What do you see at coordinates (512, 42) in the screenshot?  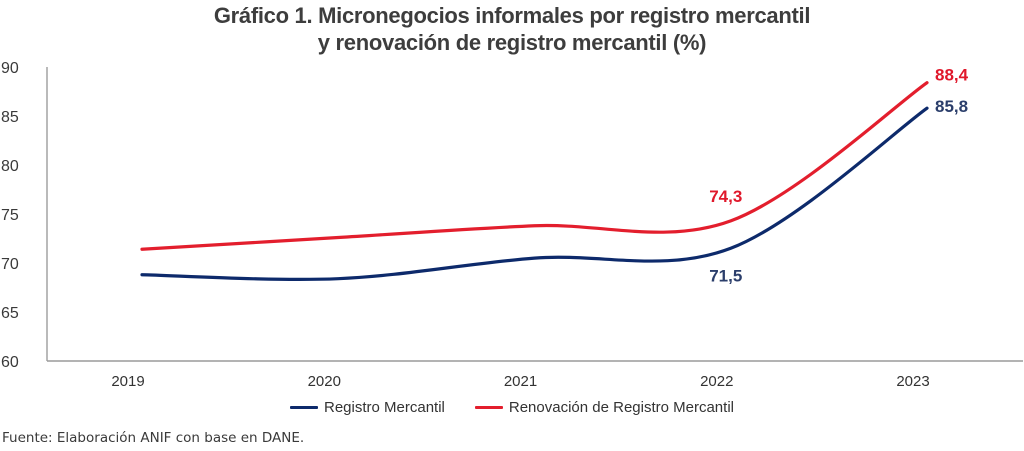 I see `chart-title-line-2: y renovación de registro mercantil (%)` at bounding box center [512, 42].